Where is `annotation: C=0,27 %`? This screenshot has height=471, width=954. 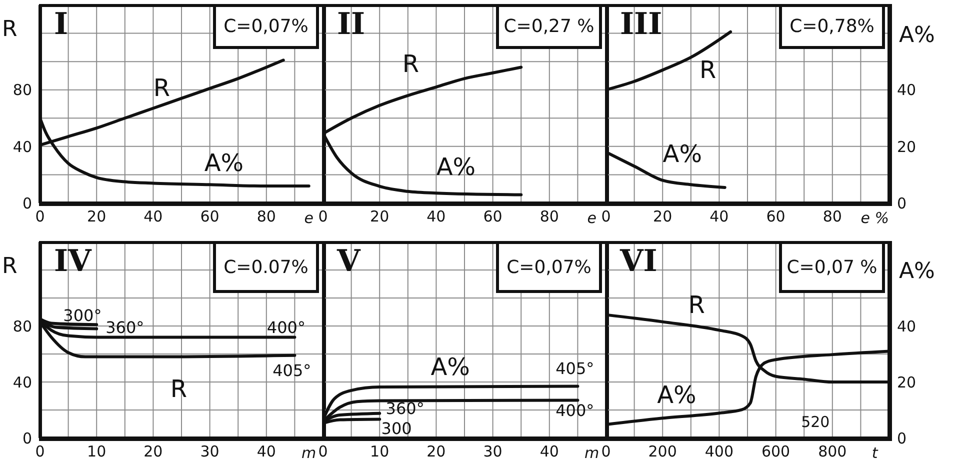 annotation: C=0,27 % is located at coordinates (549, 26).